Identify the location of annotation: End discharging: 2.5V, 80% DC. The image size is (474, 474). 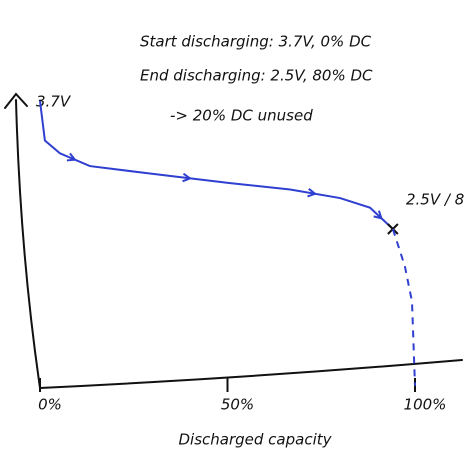
(256, 76).